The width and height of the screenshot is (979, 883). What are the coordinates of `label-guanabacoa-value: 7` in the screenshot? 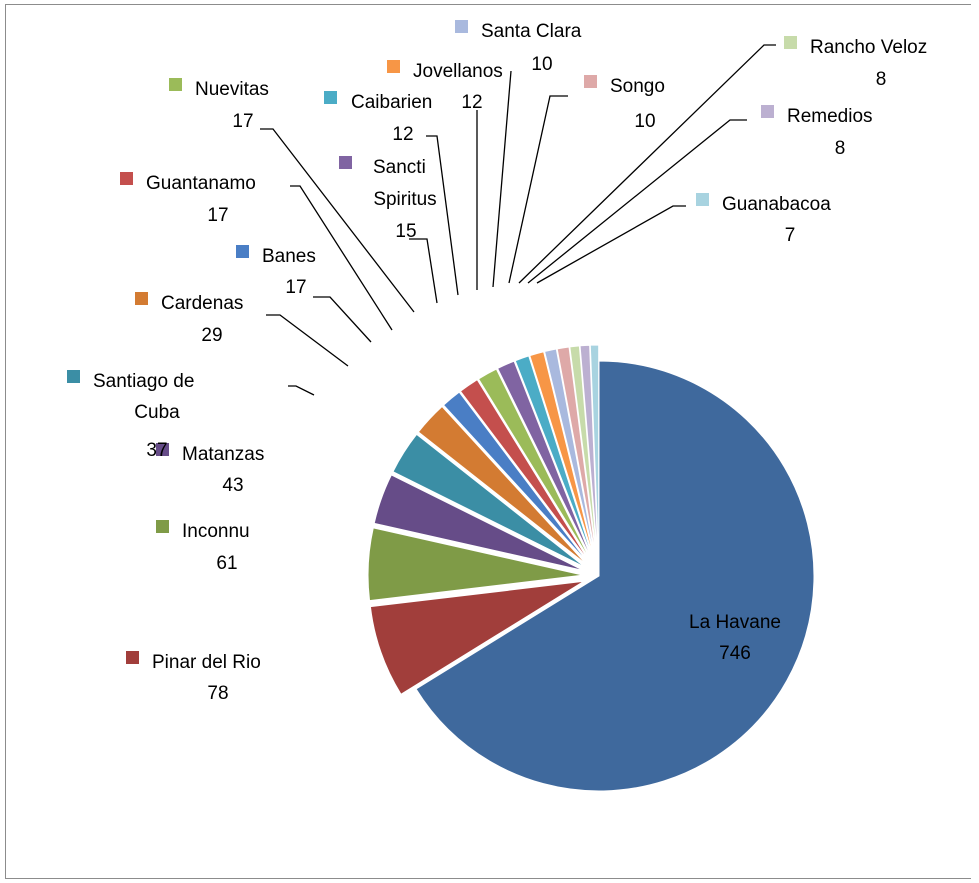 It's located at (790, 235).